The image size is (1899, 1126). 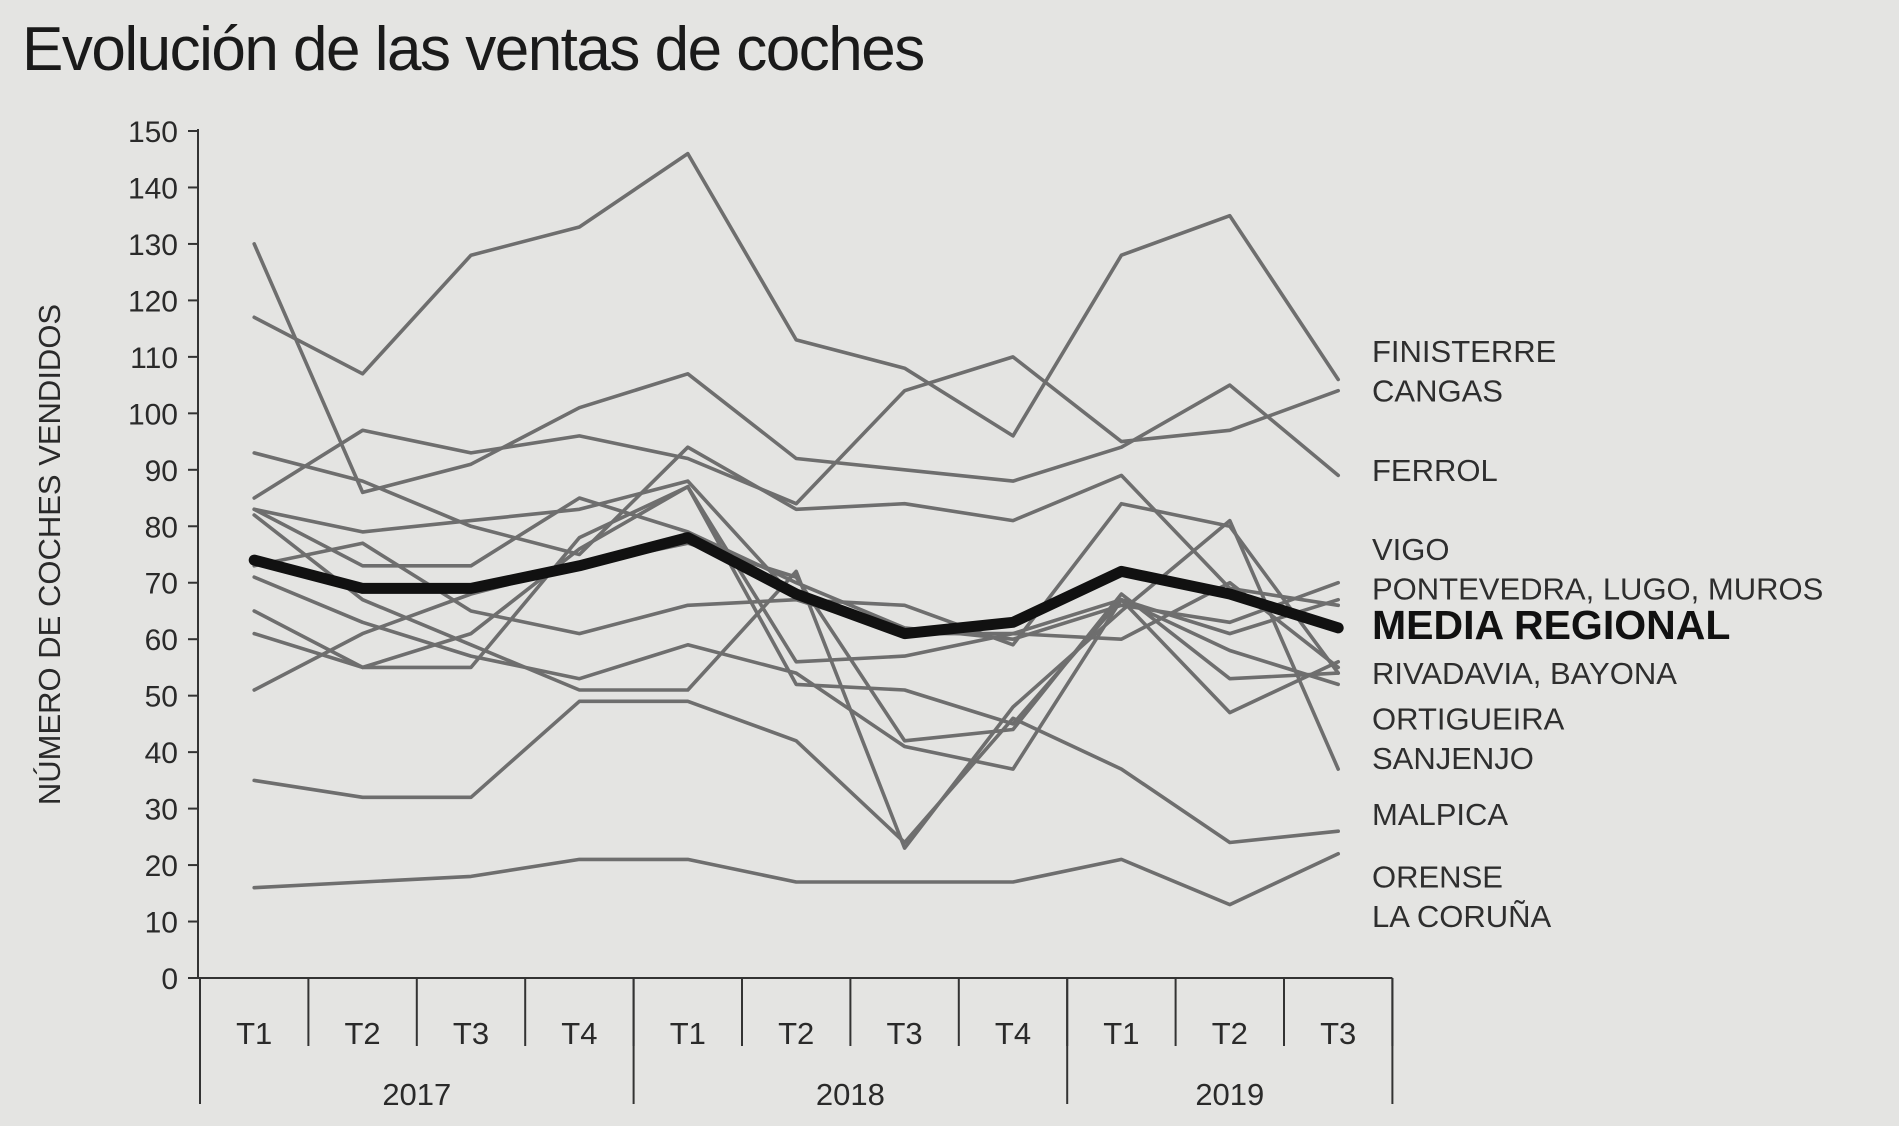 I want to click on y-tick-label: 0, so click(x=169, y=979).